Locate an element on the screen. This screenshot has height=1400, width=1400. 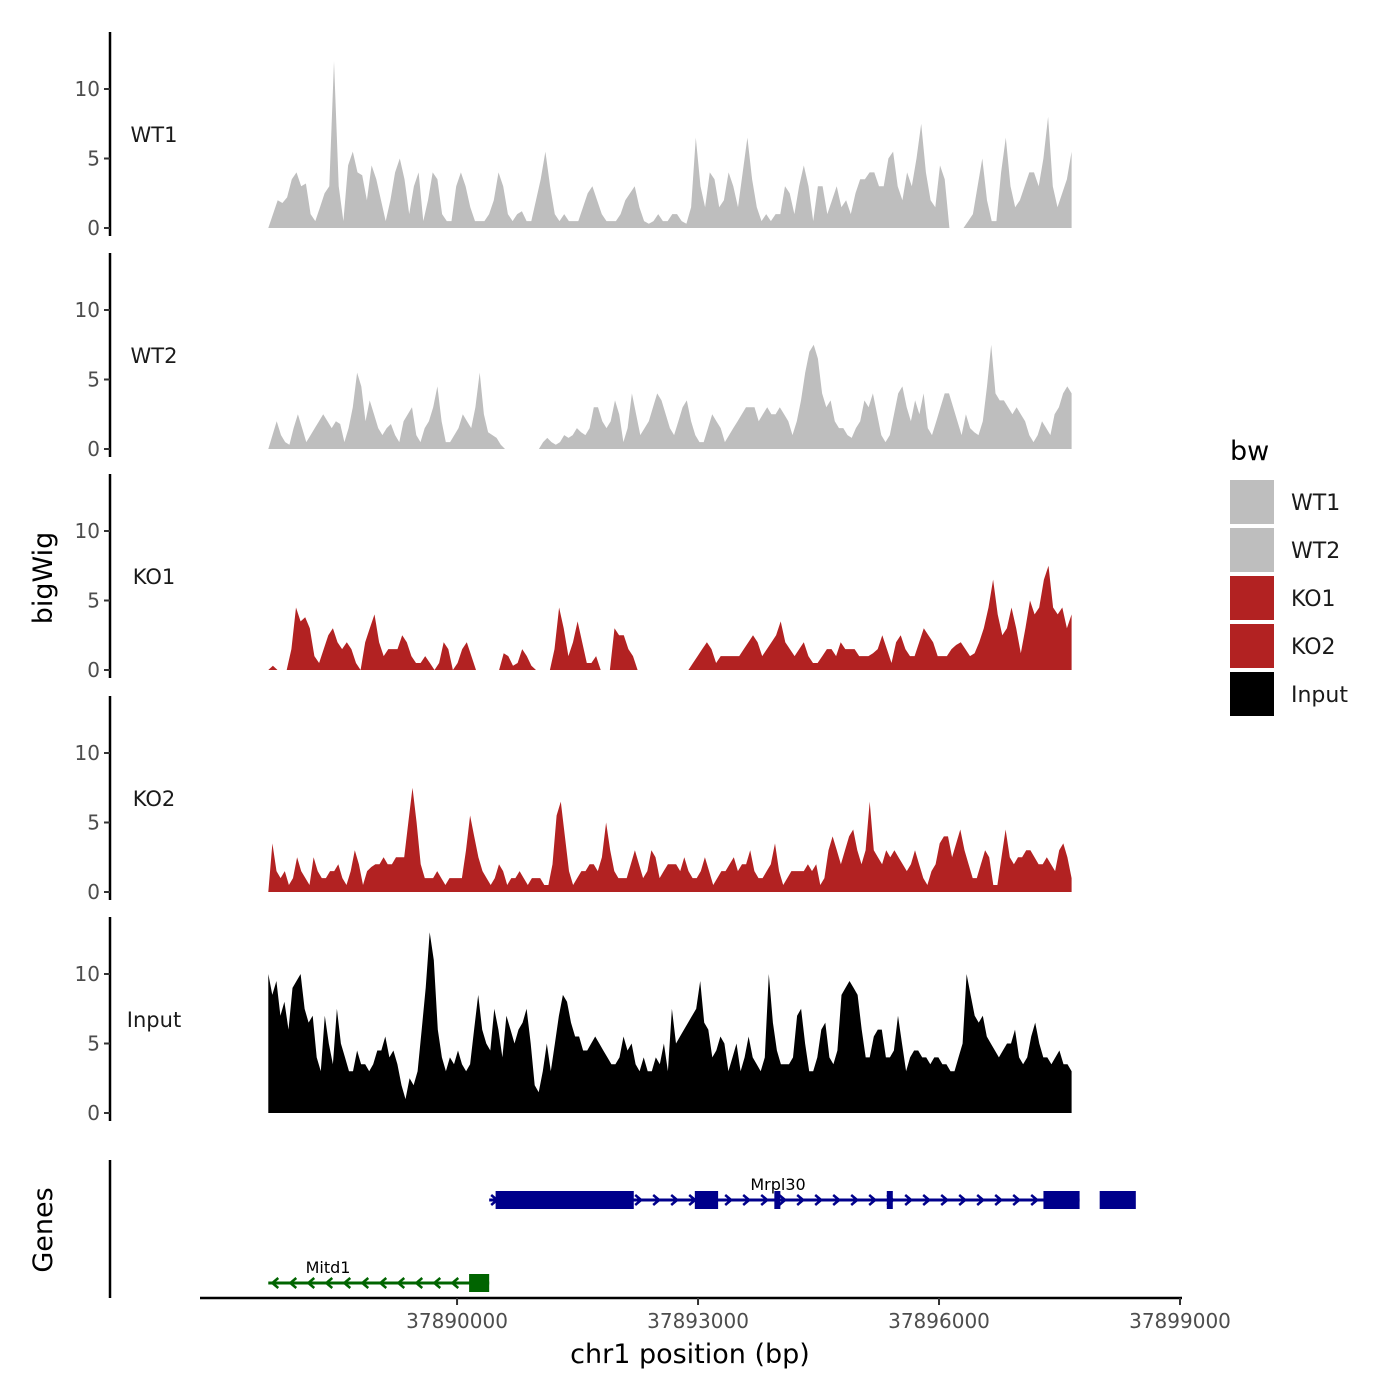
track-input: 0 5 10 Input is located at coordinates (573, 1021).